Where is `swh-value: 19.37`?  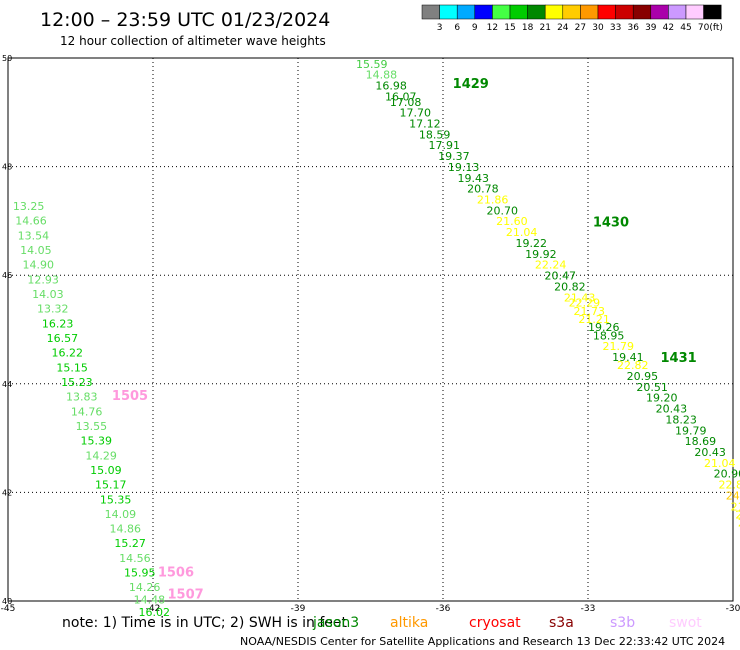 swh-value: 19.37 is located at coordinates (454, 156).